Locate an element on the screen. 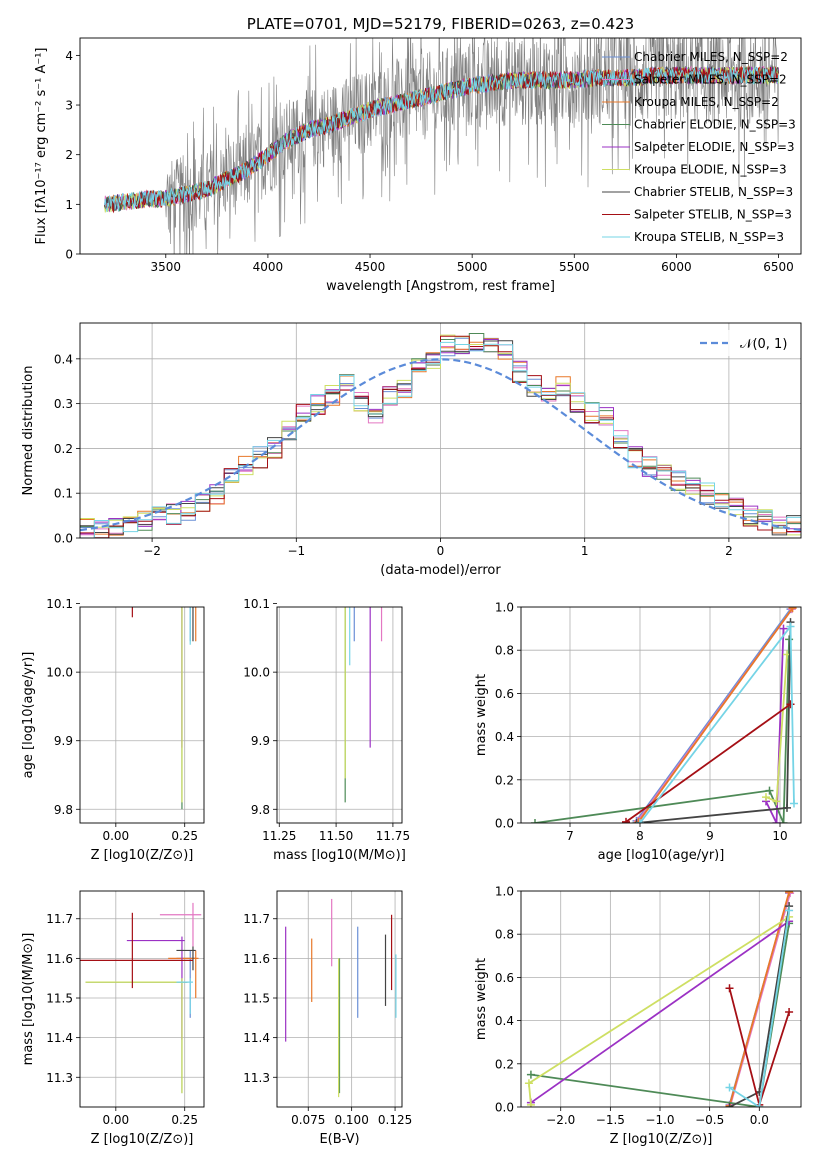 Image resolution: width=819 pixels, height=1170 pixels. x-axis-label: (data-model)/error is located at coordinates (440, 570).